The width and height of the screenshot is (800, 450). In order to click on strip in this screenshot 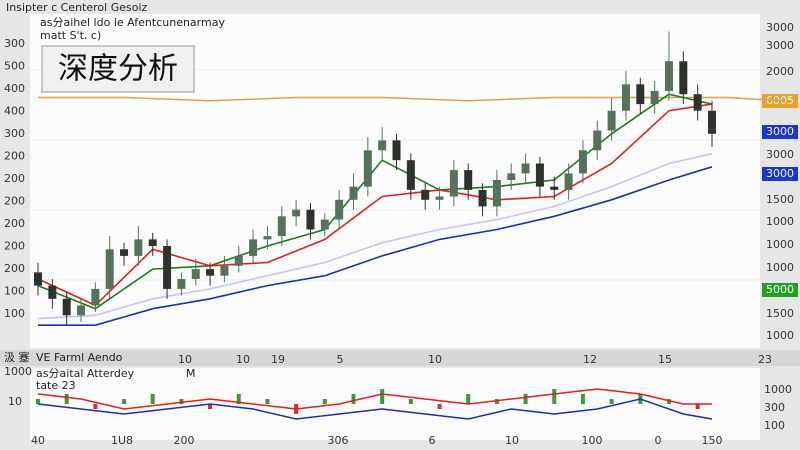, I will do `click(400, 358)`.